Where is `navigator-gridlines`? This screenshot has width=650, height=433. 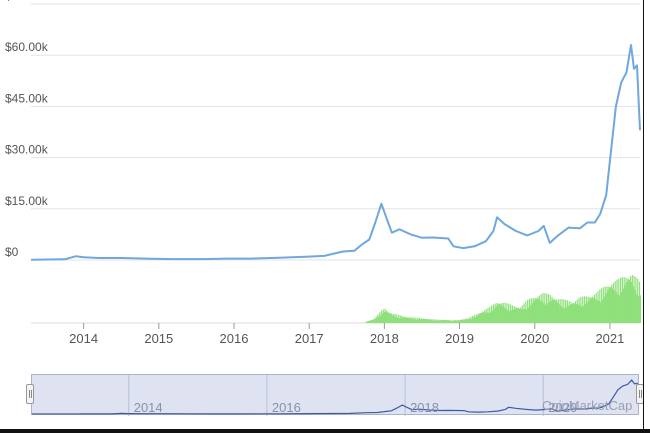 navigator-gridlines is located at coordinates (336, 395).